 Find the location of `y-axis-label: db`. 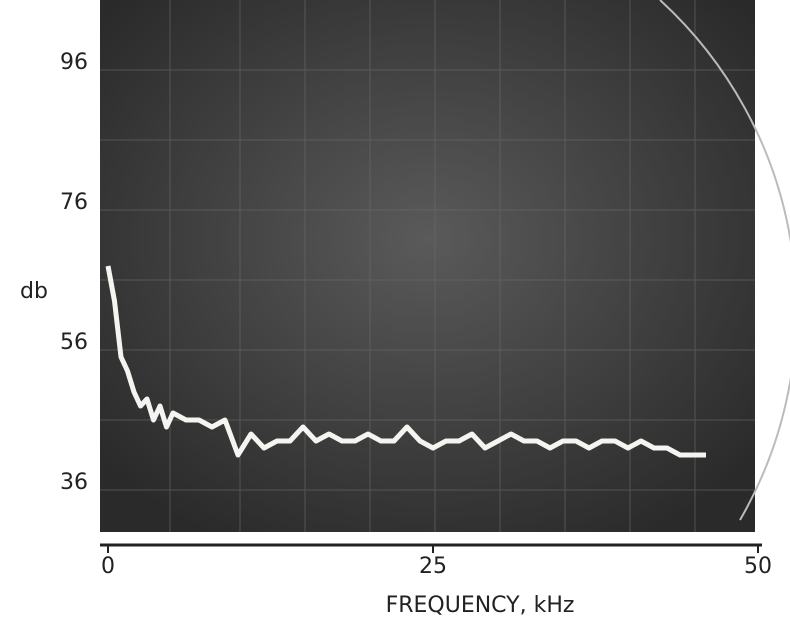

y-axis-label: db is located at coordinates (34, 291).